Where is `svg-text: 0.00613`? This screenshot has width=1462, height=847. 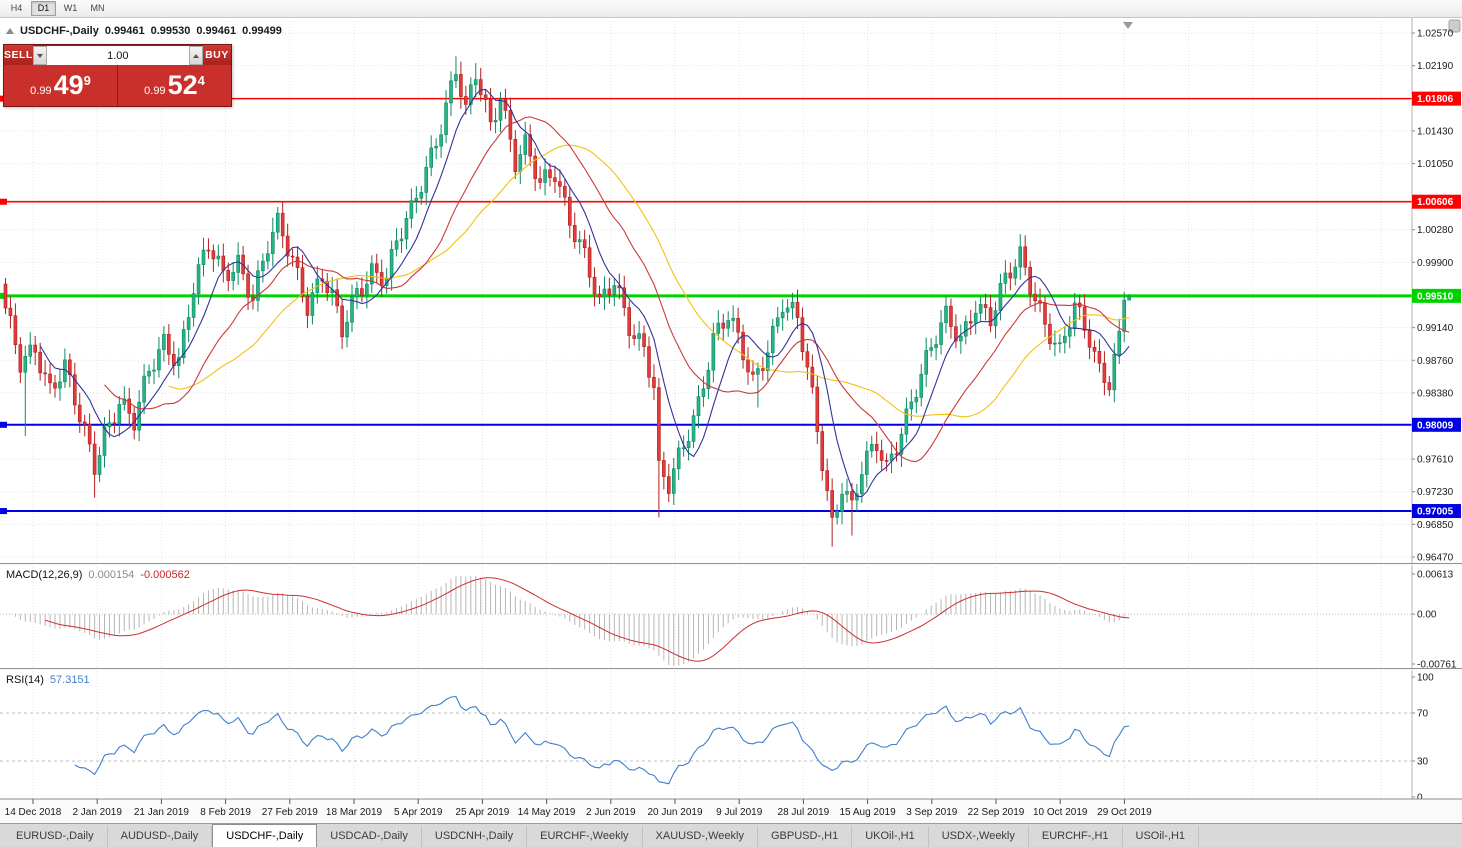
svg-text: 0.00613 is located at coordinates (1435, 575).